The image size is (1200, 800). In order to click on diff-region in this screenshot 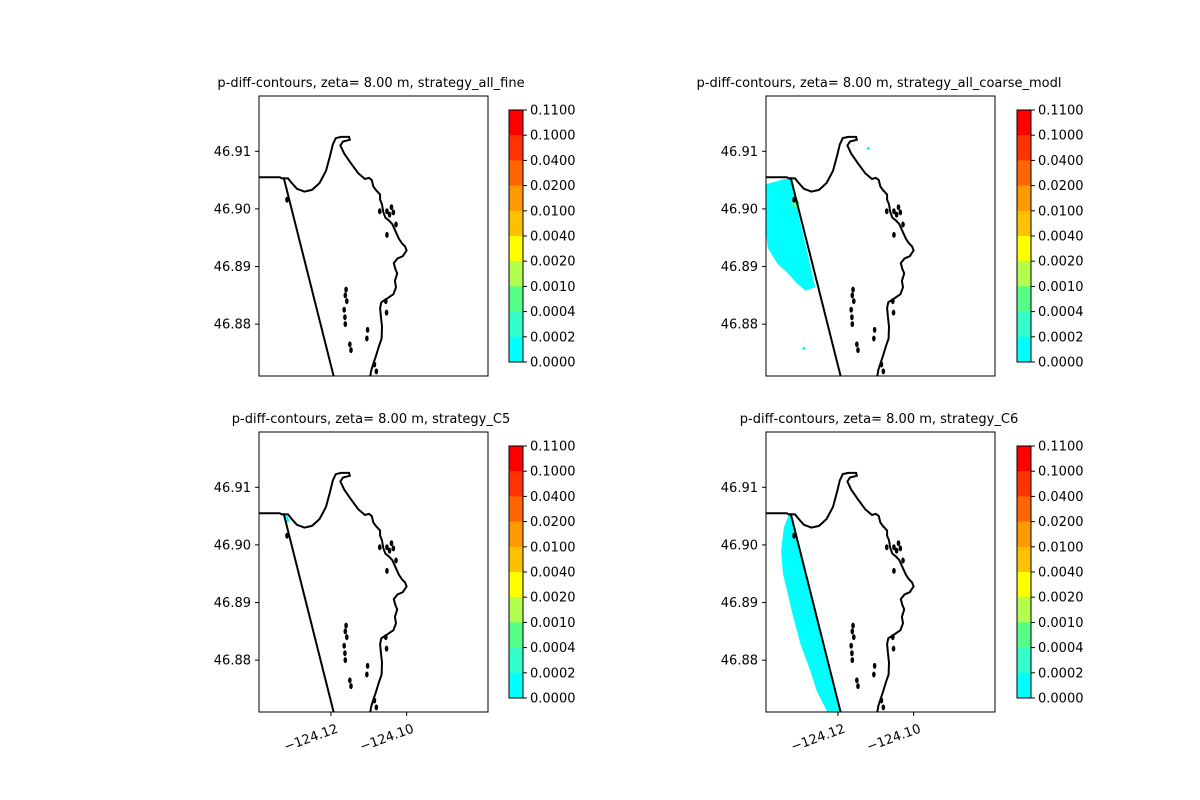, I will do `click(811, 612)`.